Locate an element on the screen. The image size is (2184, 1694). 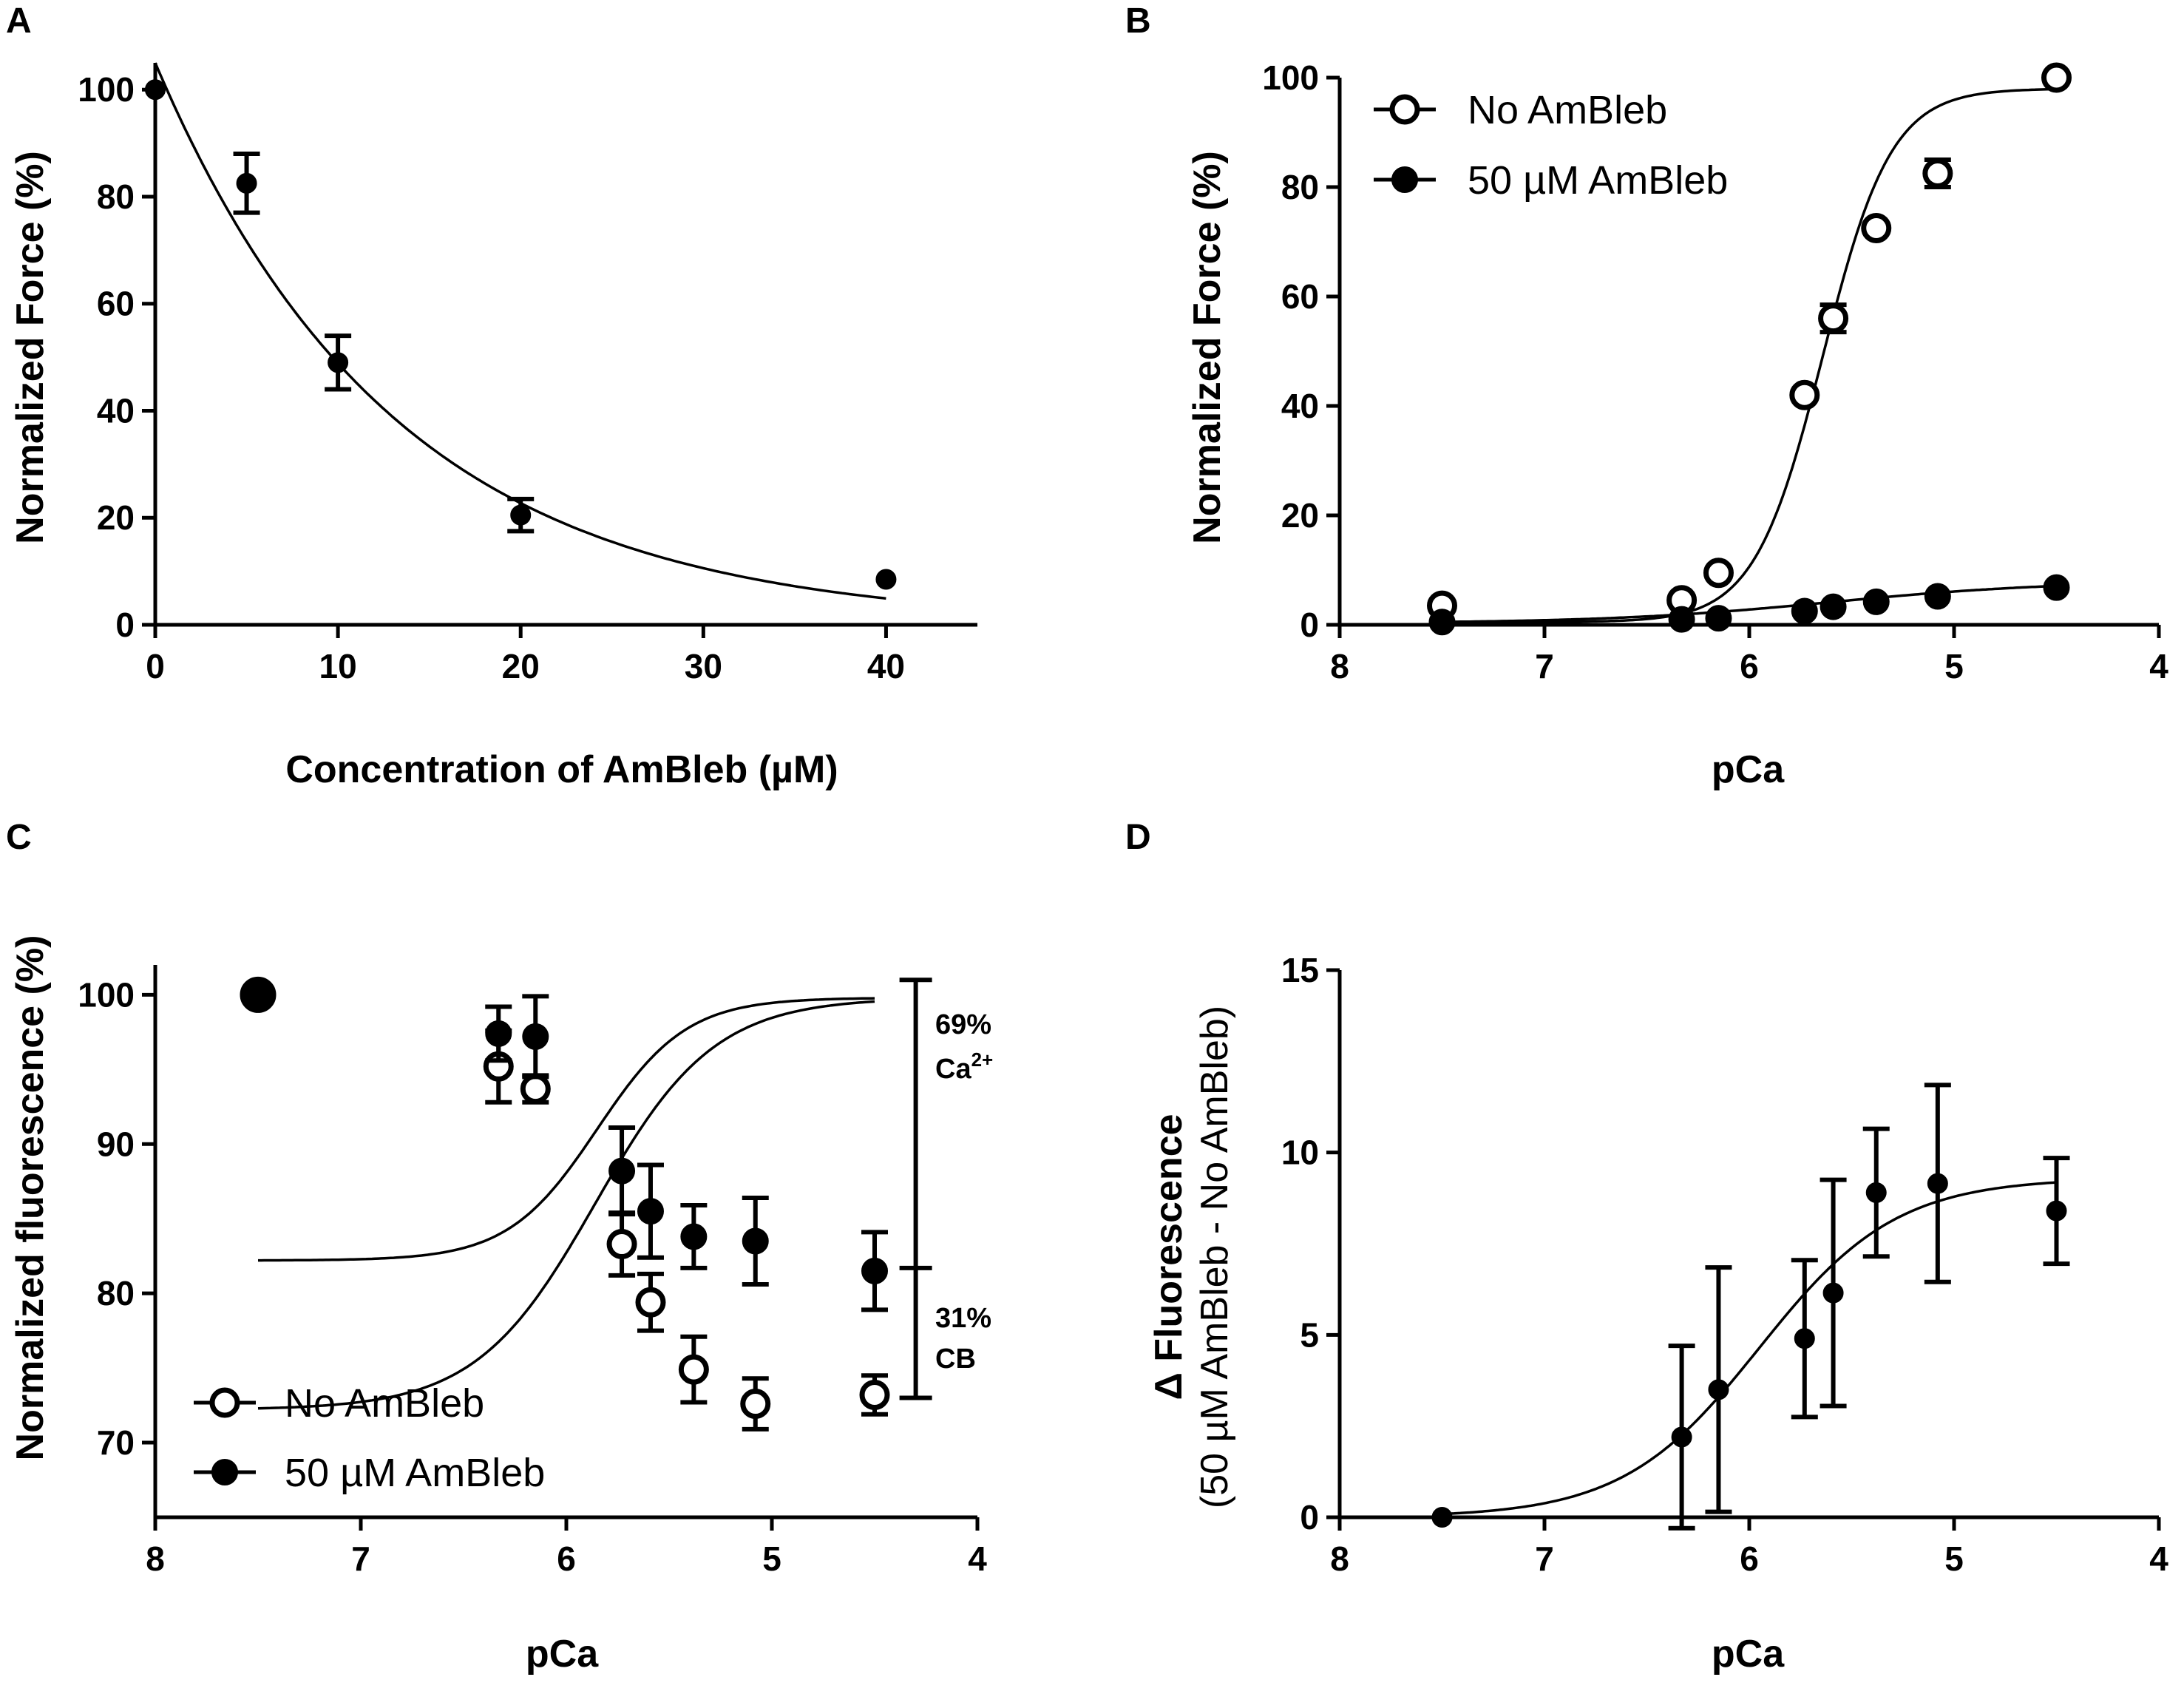
panel-a-x-tick-label-3: 30 is located at coordinates (703, 666).